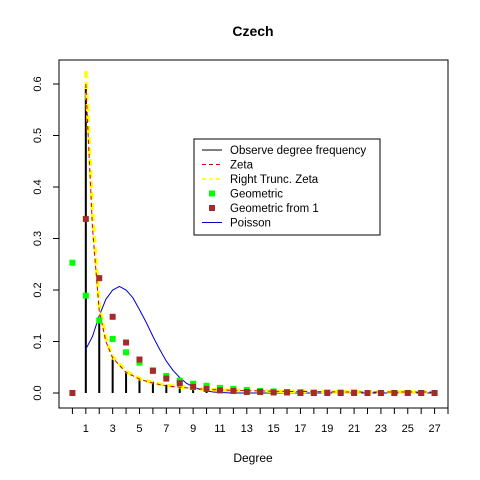  Describe the element at coordinates (38, 392) in the screenshot. I see `y-tick-label: 0.0` at that location.